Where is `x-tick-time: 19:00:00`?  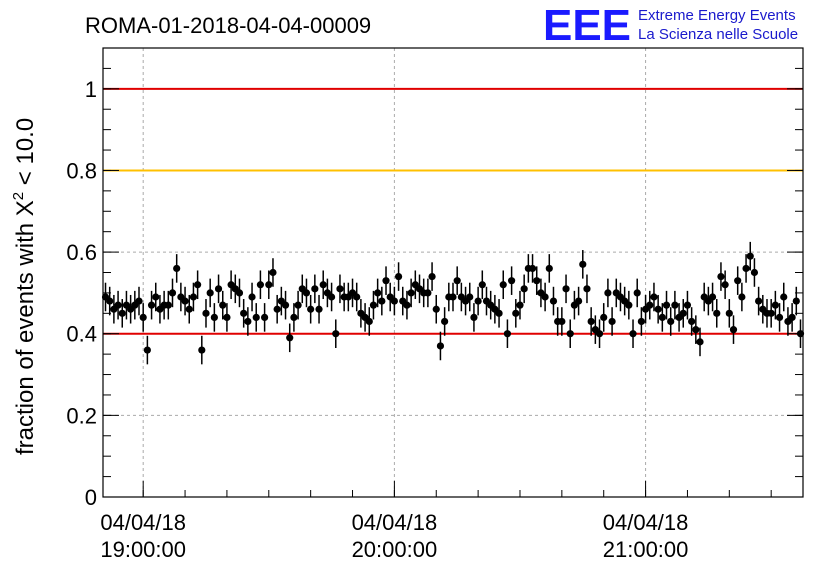
x-tick-time: 19:00:00 is located at coordinates (143, 549).